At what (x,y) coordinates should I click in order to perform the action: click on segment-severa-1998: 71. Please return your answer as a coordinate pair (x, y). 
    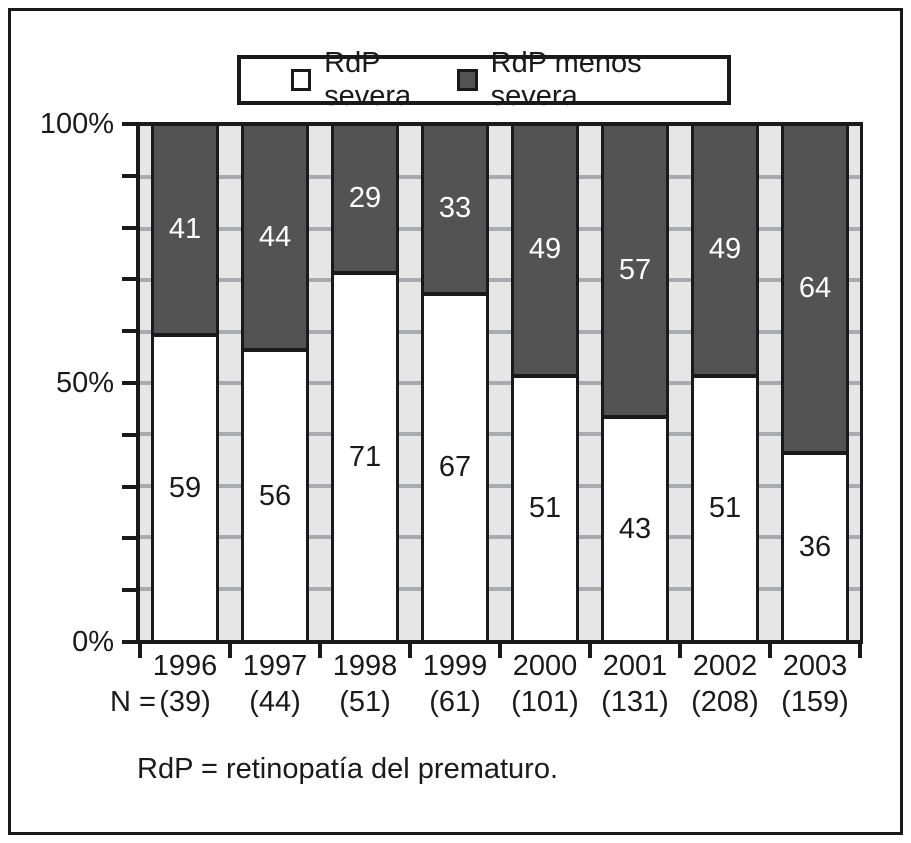
    Looking at the image, I should click on (365, 457).